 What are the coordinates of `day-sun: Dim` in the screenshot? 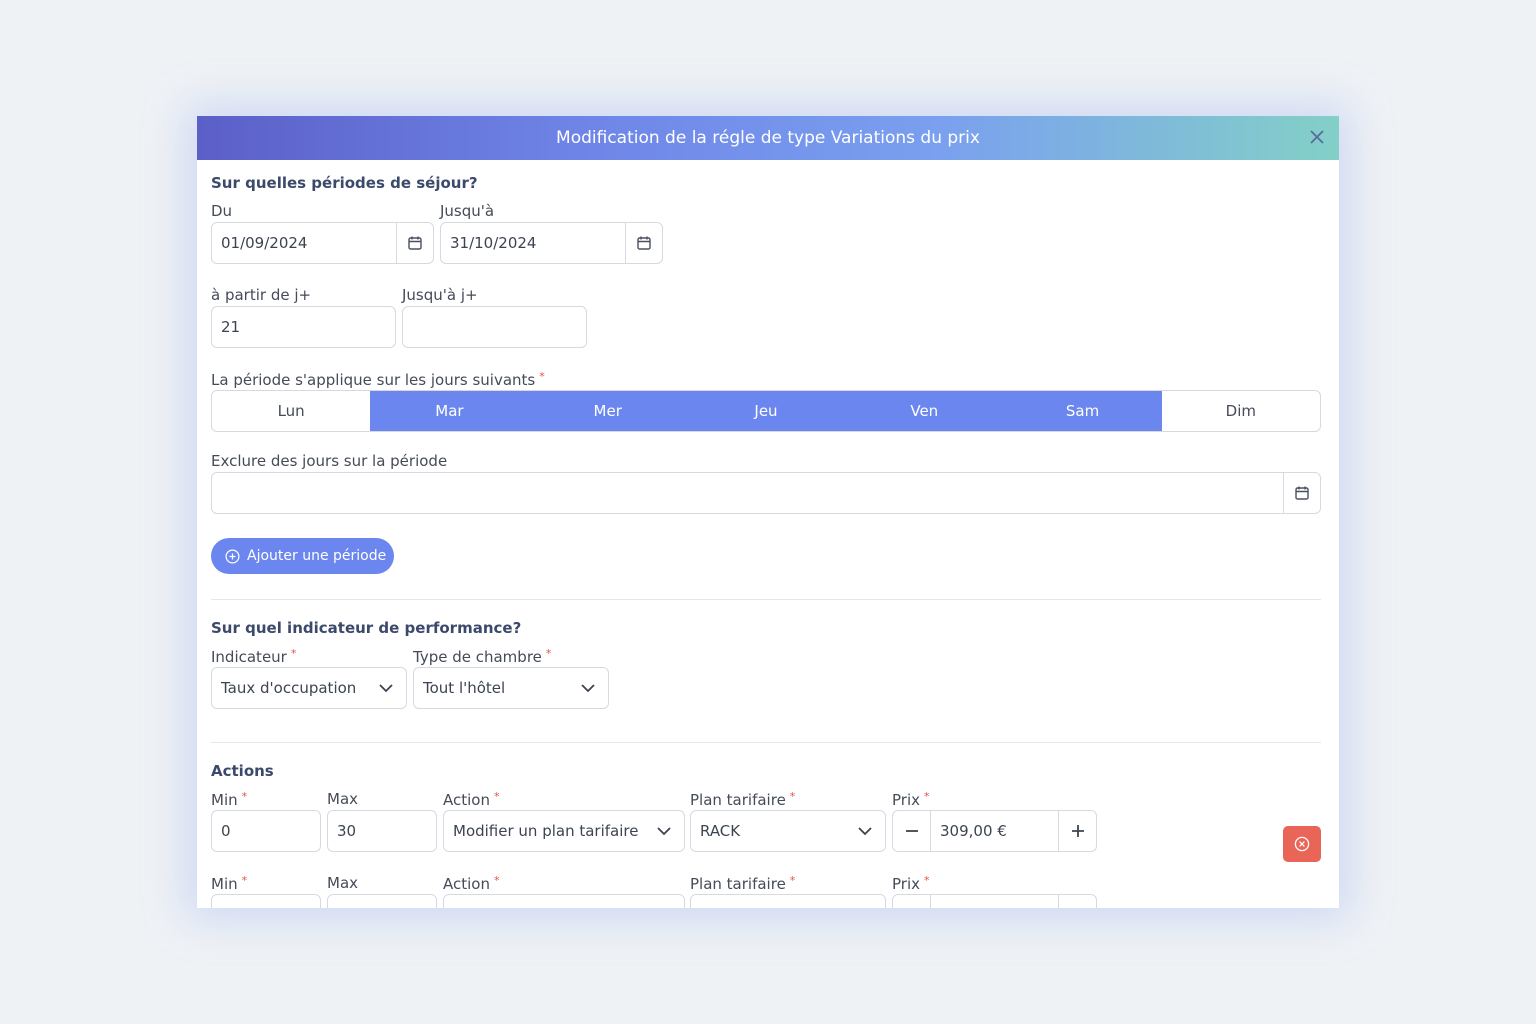 It's located at (1240, 411).